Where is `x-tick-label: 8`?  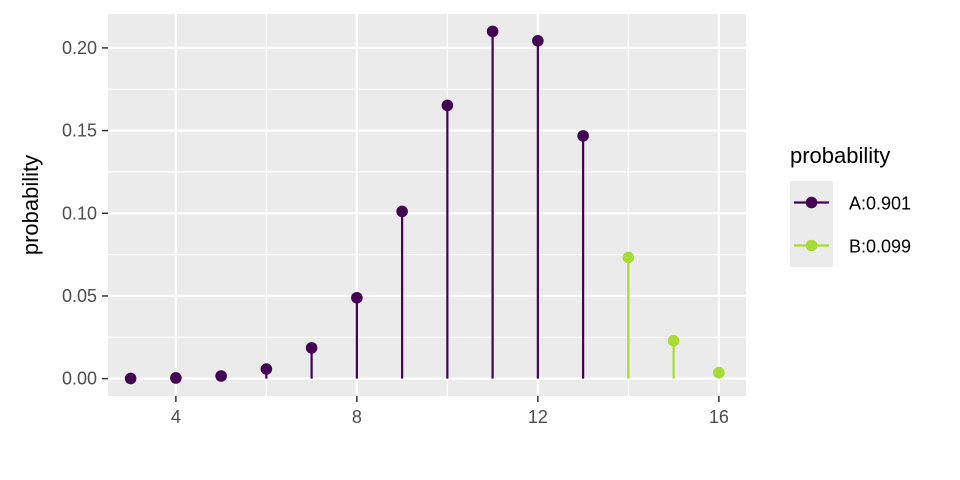
x-tick-label: 8 is located at coordinates (357, 417).